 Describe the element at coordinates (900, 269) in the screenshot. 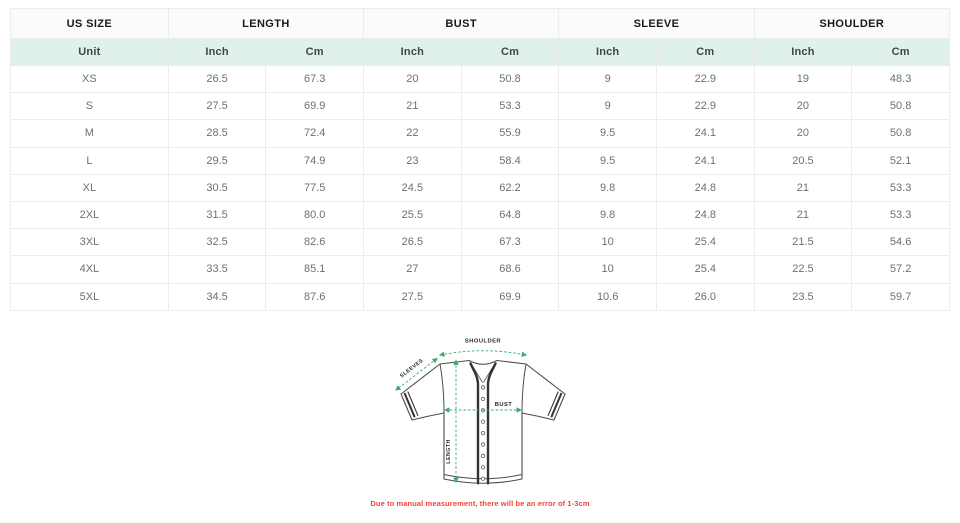

I see `table-cell: 57.2` at that location.